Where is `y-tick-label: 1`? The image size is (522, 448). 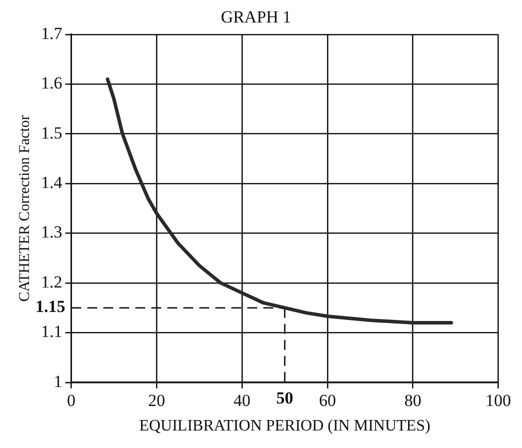
y-tick-label: 1 is located at coordinates (58, 381).